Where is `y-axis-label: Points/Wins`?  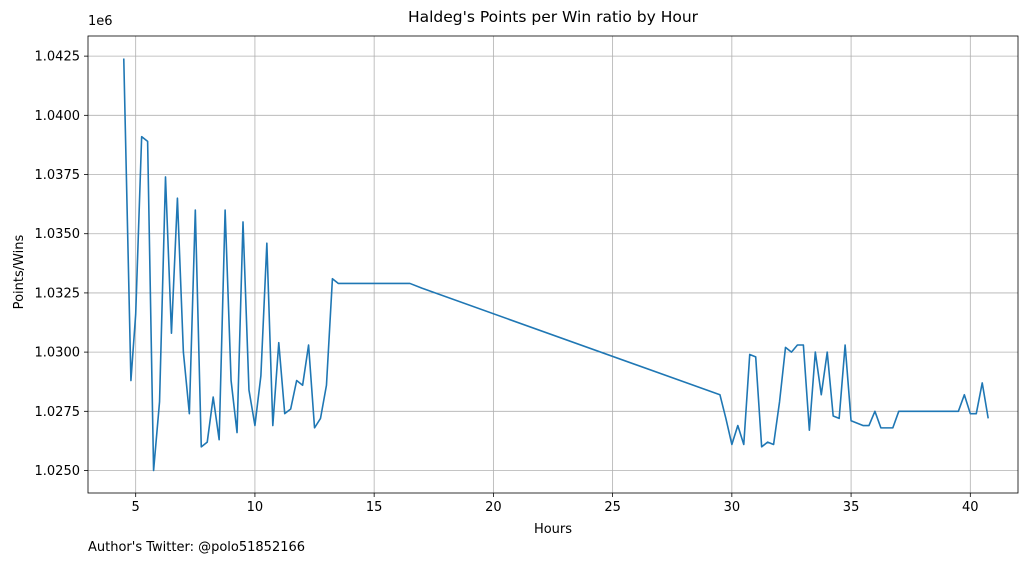
y-axis-label: Points/Wins is located at coordinates (19, 271).